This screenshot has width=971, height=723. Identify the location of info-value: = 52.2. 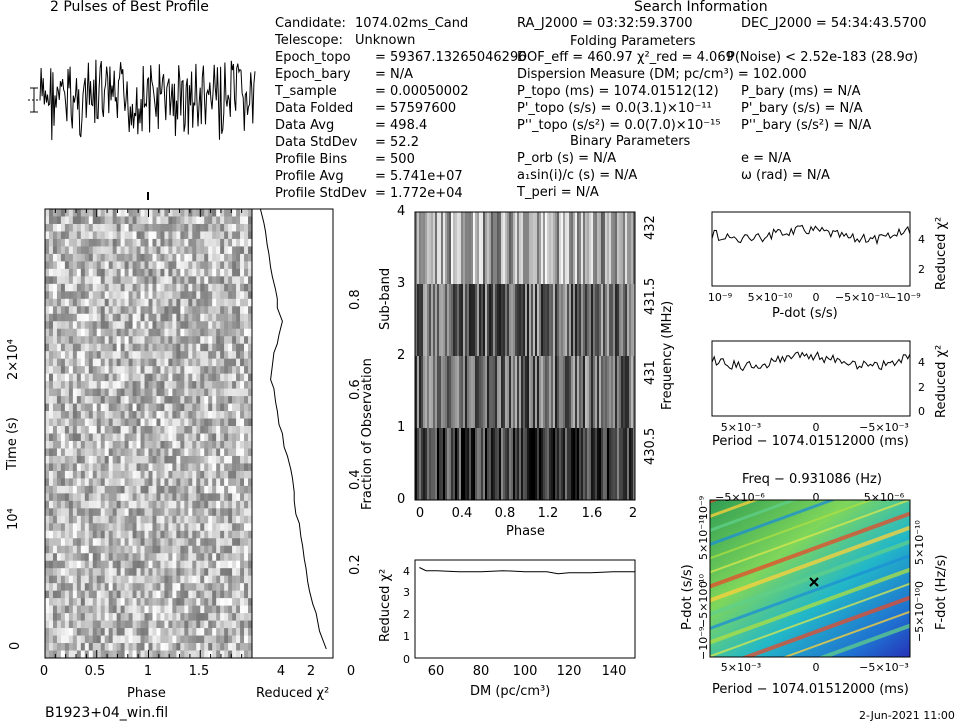
(397, 142).